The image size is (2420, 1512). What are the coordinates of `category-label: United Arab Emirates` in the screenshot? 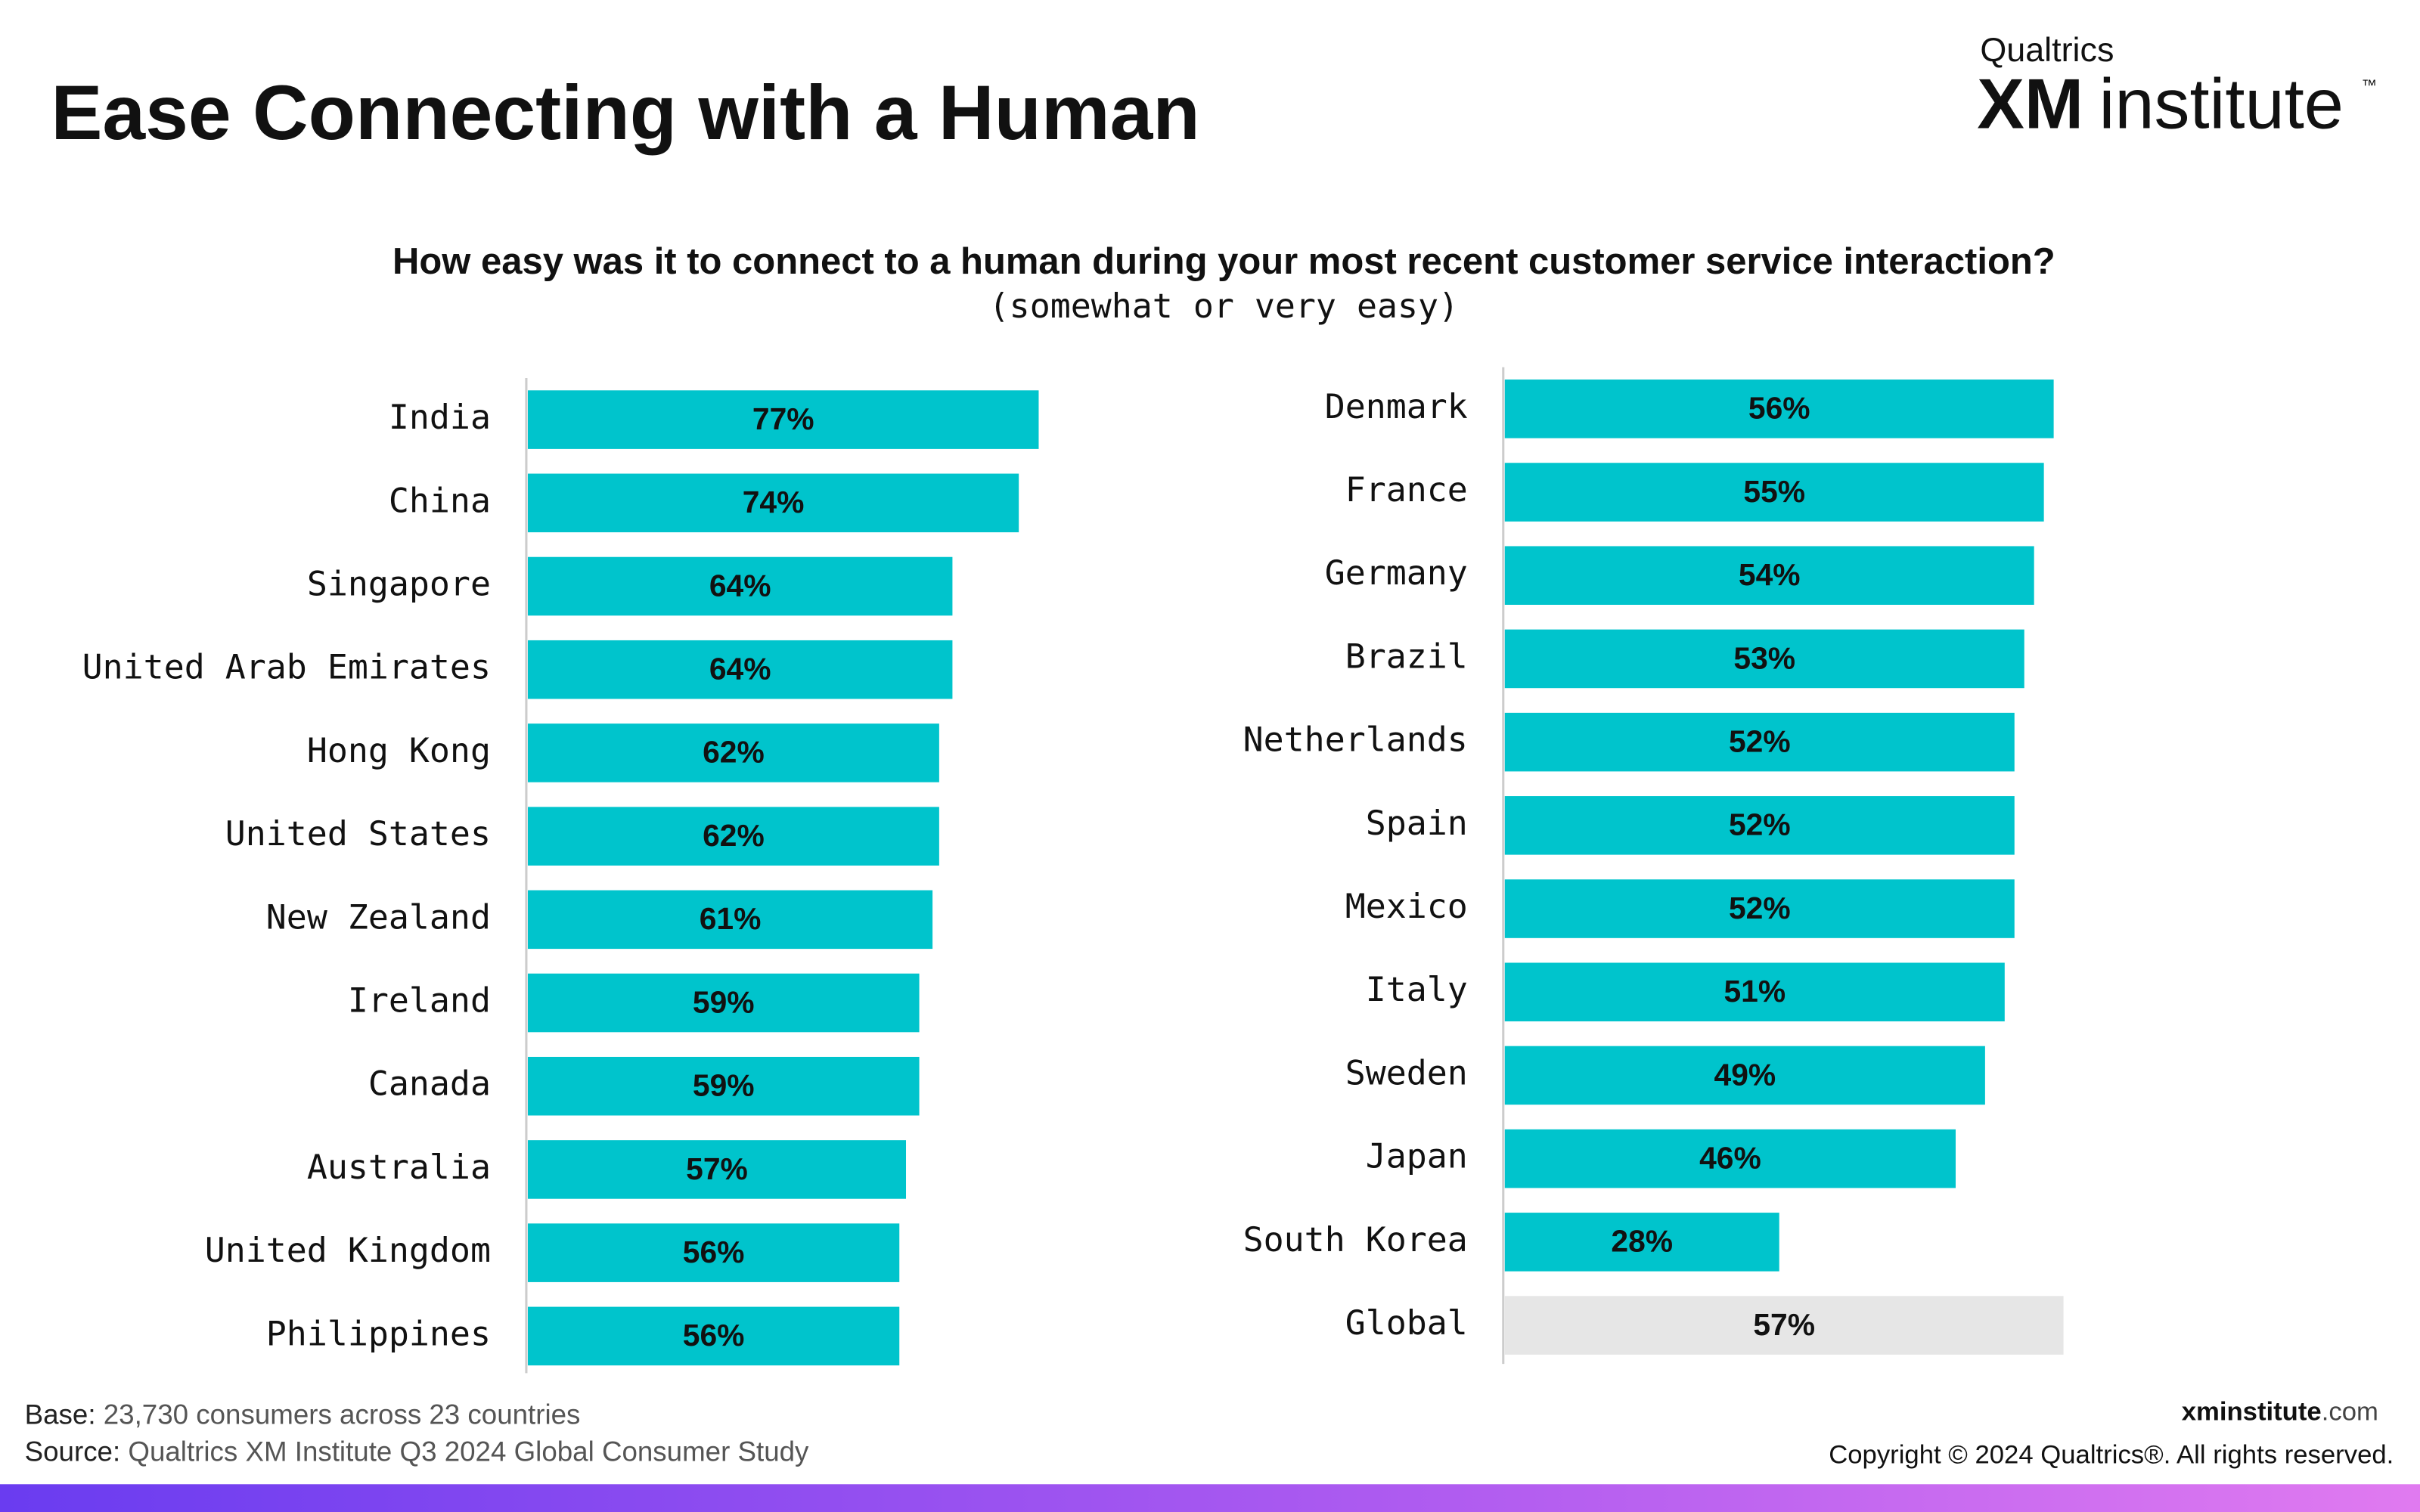 It's located at (286, 667).